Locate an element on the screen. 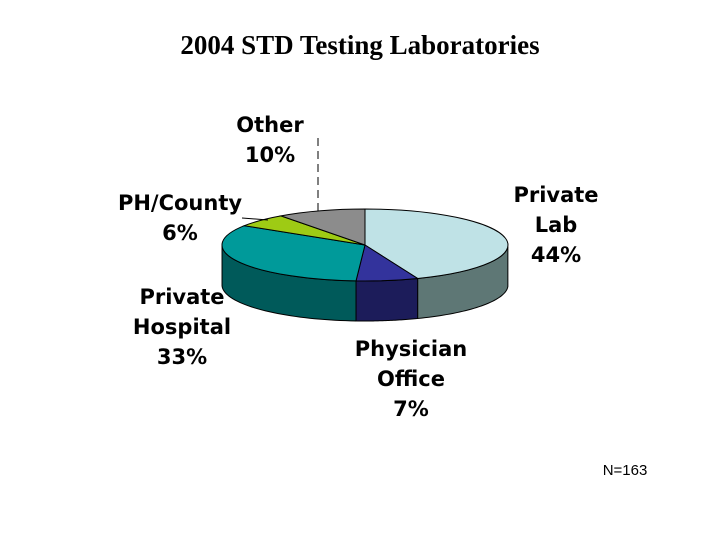 Image resolution: width=720 pixels, height=540 pixels. slice-label-physician-office: Physician Office 7% is located at coordinates (411, 379).